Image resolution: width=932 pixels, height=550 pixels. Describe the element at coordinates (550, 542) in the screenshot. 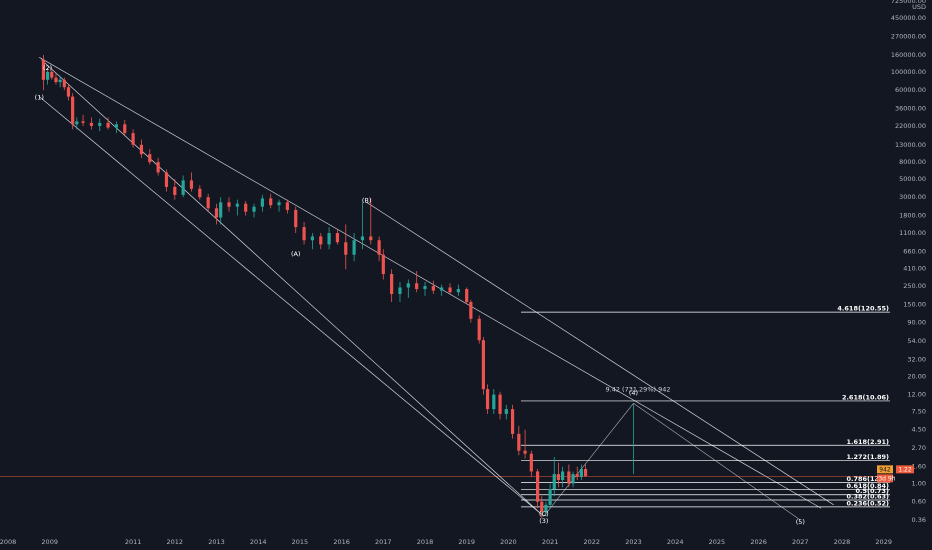

I see `x-tick-label: 2021` at that location.